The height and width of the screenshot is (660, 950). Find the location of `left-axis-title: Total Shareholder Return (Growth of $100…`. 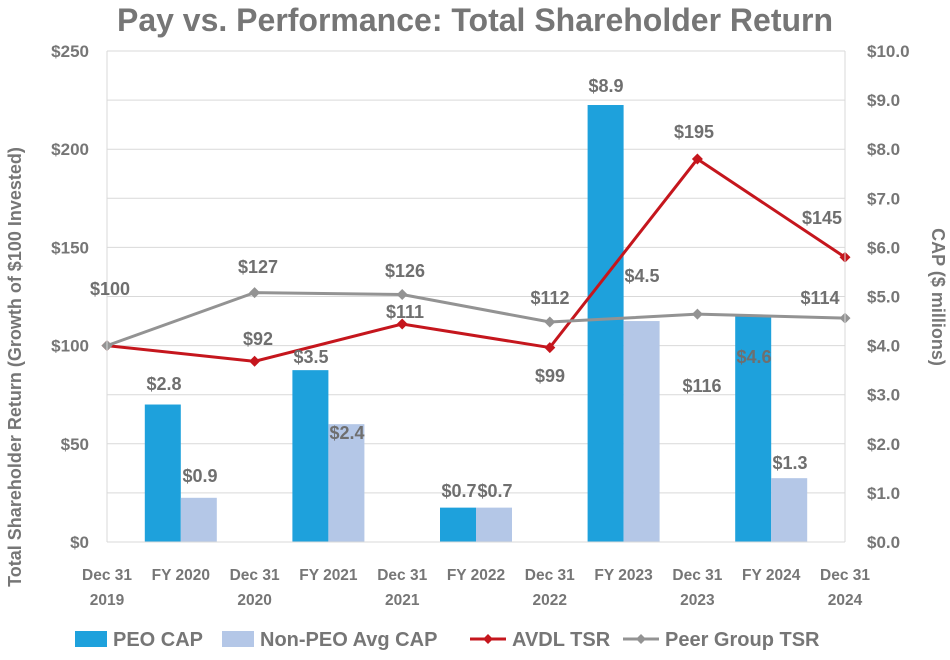

left-axis-title: Total Shareholder Return (Growth of $100… is located at coordinates (15, 367).